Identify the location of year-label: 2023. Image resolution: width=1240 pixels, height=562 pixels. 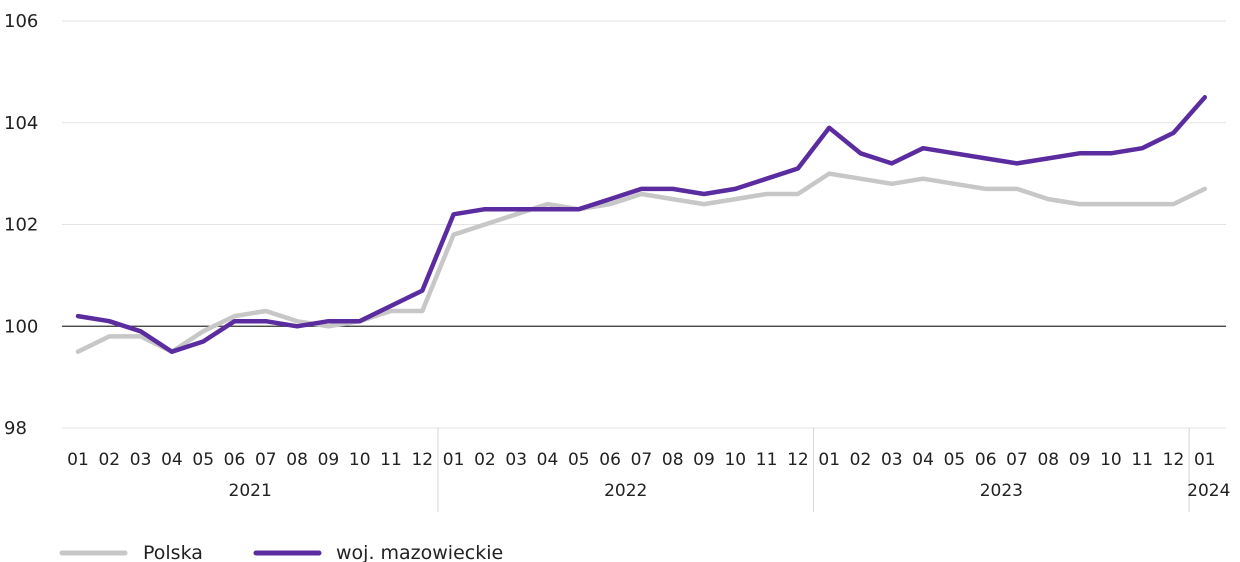
(1001, 491).